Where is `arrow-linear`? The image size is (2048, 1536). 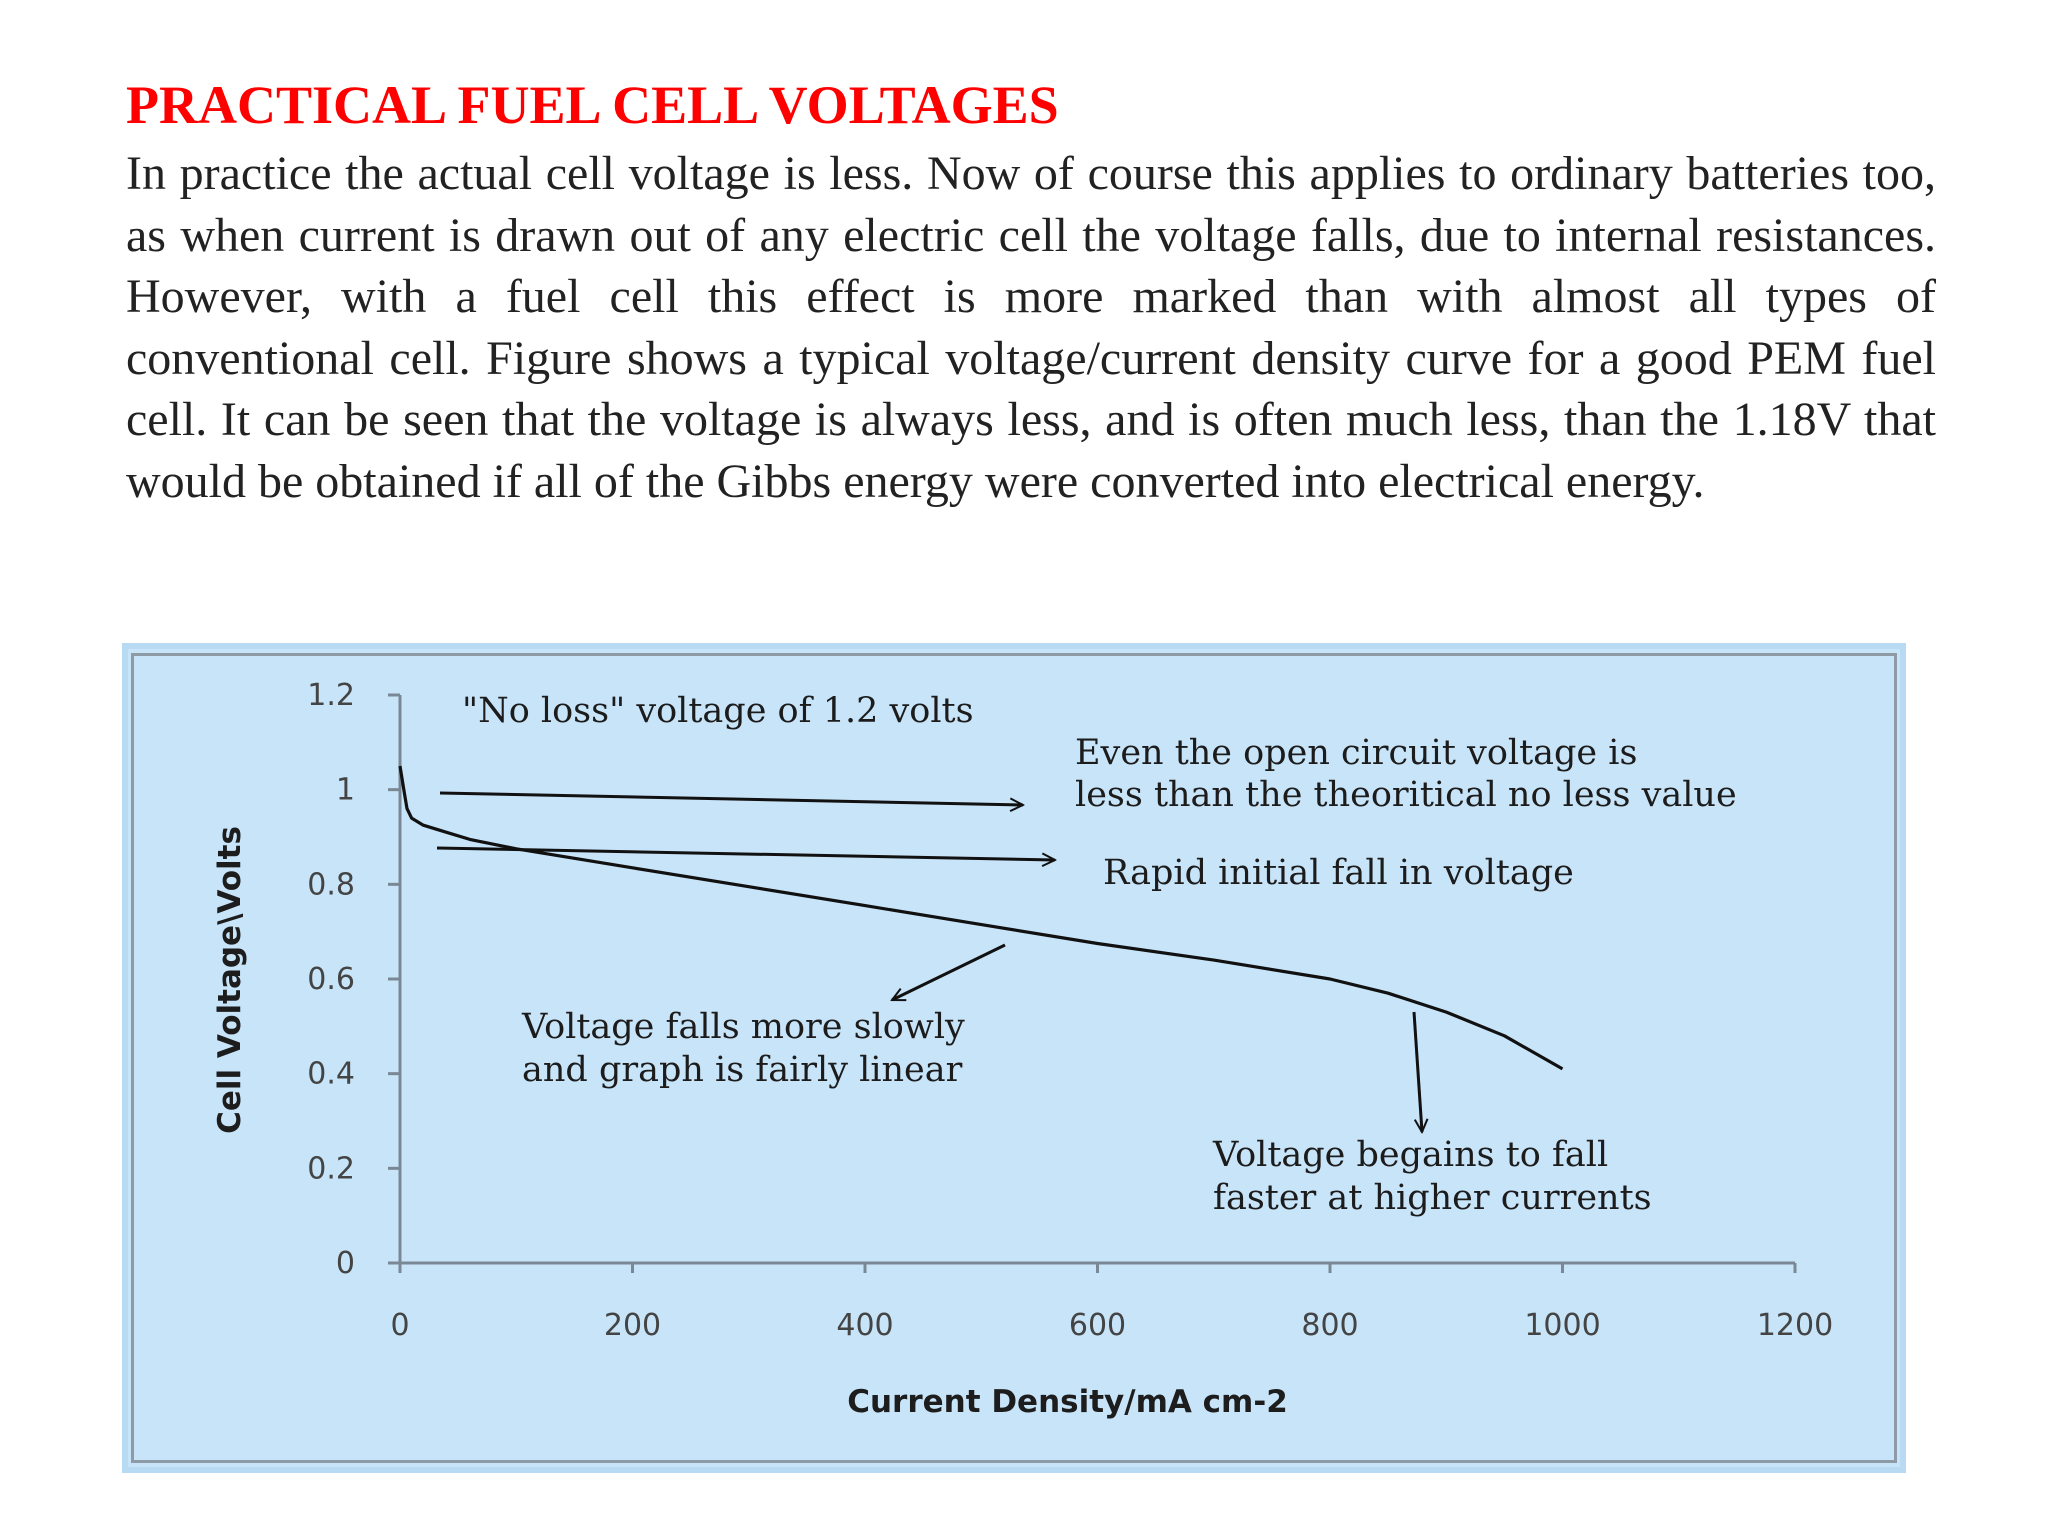 arrow-linear is located at coordinates (949, 972).